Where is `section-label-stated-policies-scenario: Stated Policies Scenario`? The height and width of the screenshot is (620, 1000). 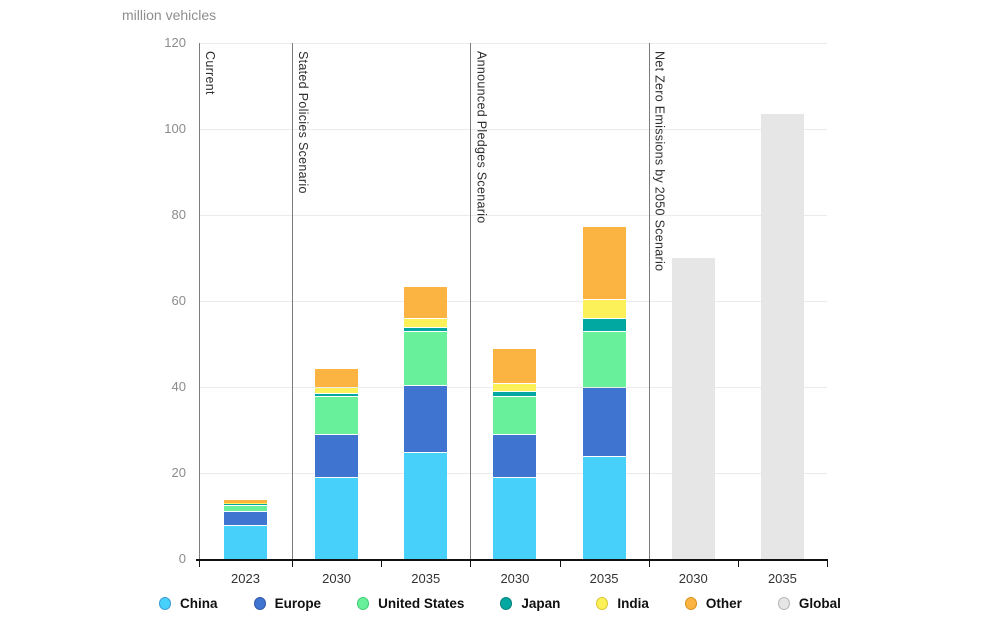
section-label-stated-policies-scenario: Stated Policies Scenario is located at coordinates (303, 122).